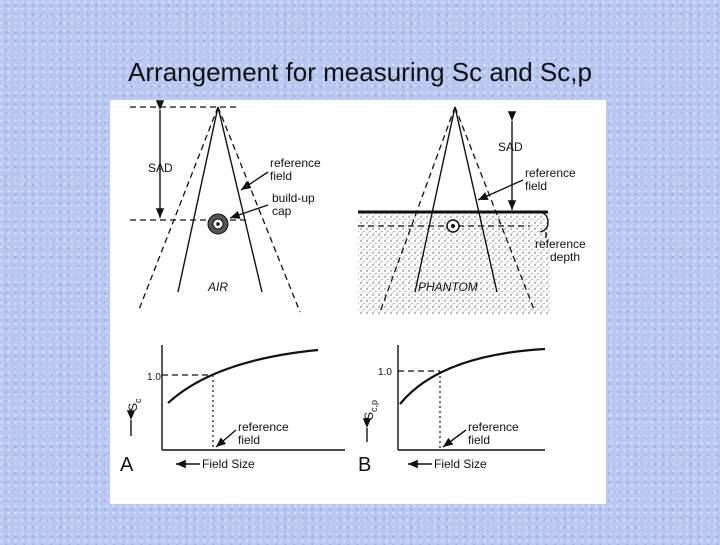 This screenshot has height=545, width=720. Describe the element at coordinates (138, 400) in the screenshot. I see `y-subscript: c` at that location.